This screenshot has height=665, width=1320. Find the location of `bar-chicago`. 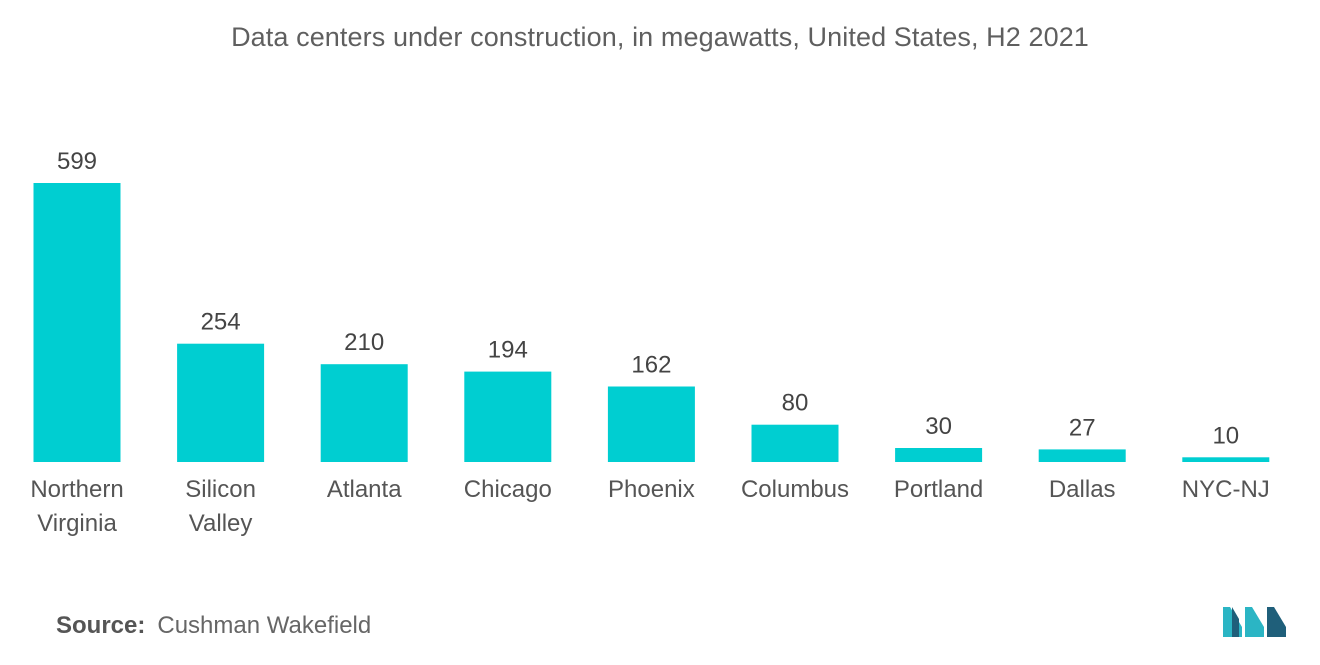

bar-chicago is located at coordinates (508, 416).